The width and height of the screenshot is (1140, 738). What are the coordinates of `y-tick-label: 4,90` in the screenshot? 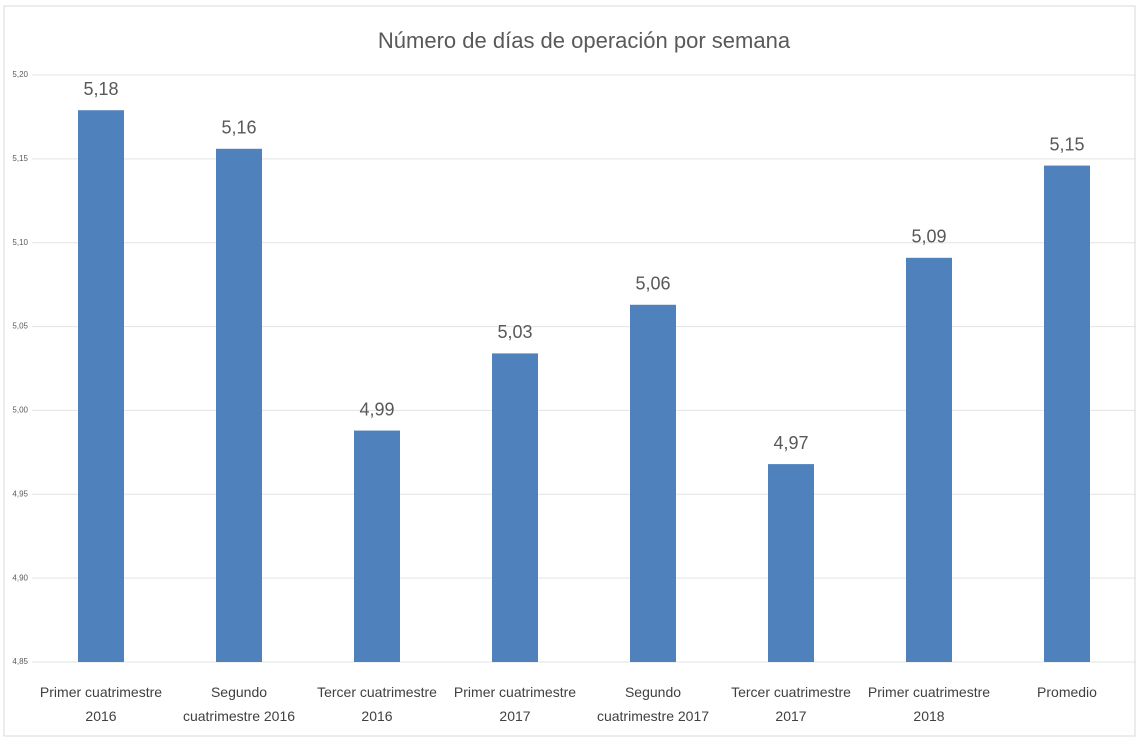 It's located at (20, 577).